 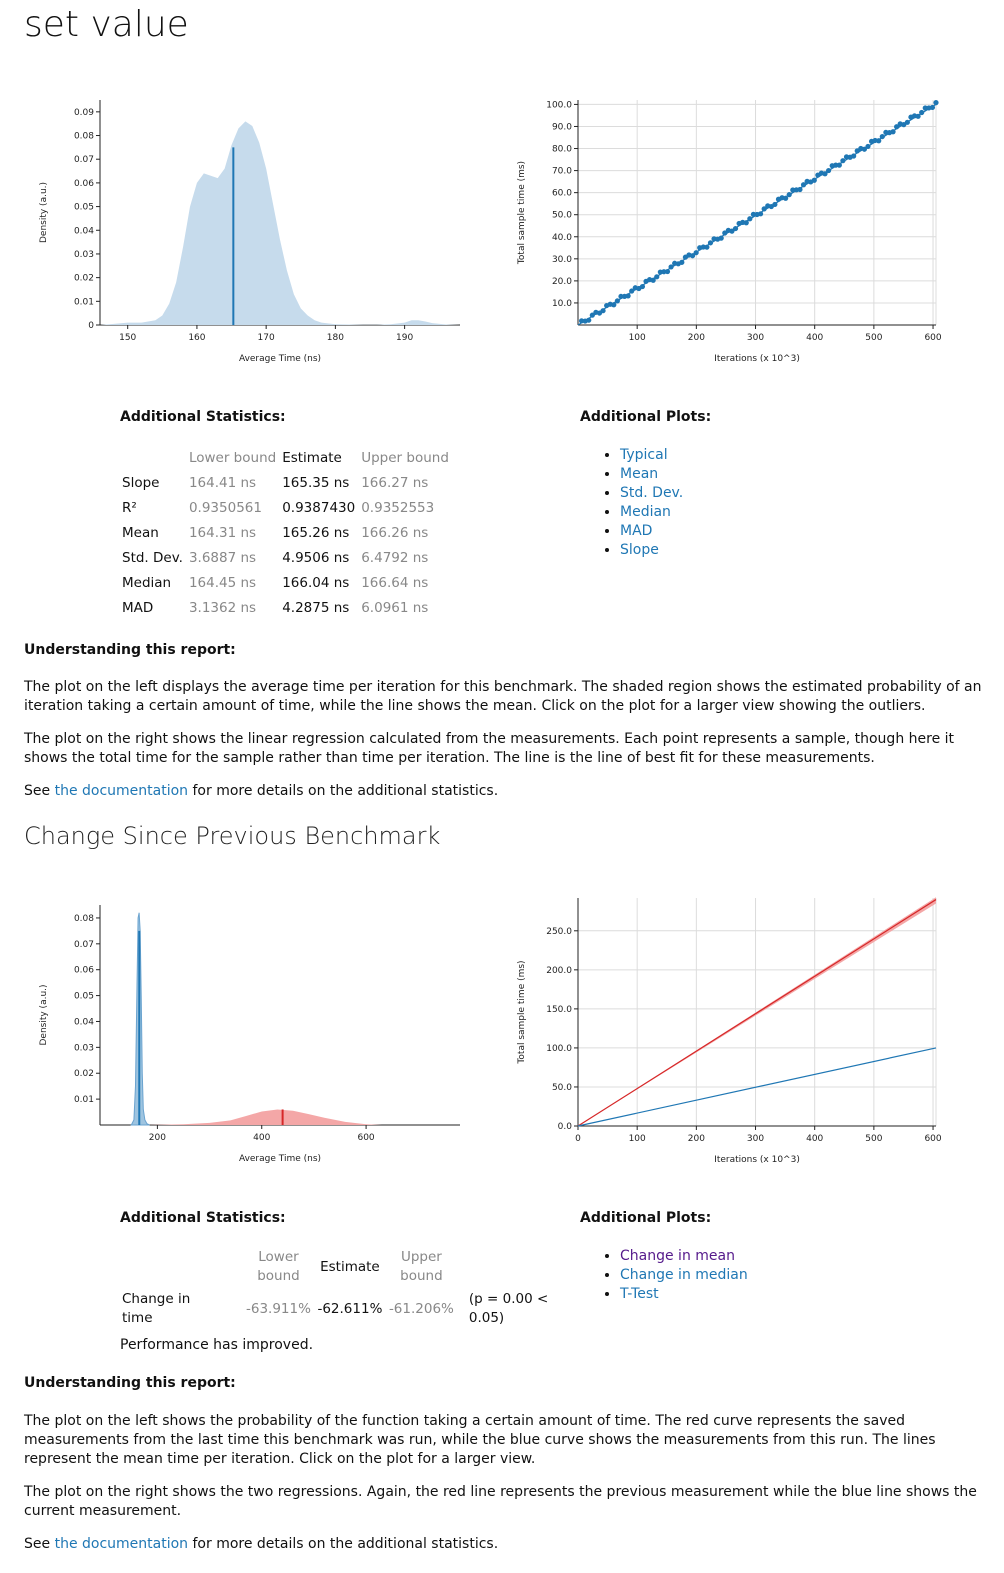 I want to click on x-tick-label: 190, so click(x=404, y=338).